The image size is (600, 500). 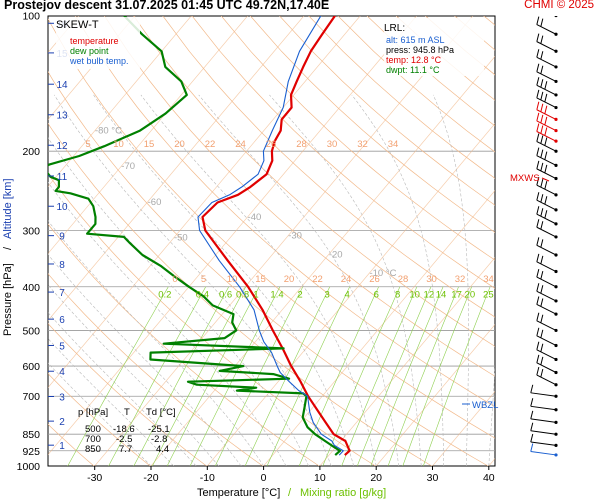 What do you see at coordinates (429, 294) in the screenshot?
I see `mixing-ratio-label: 12` at bounding box center [429, 294].